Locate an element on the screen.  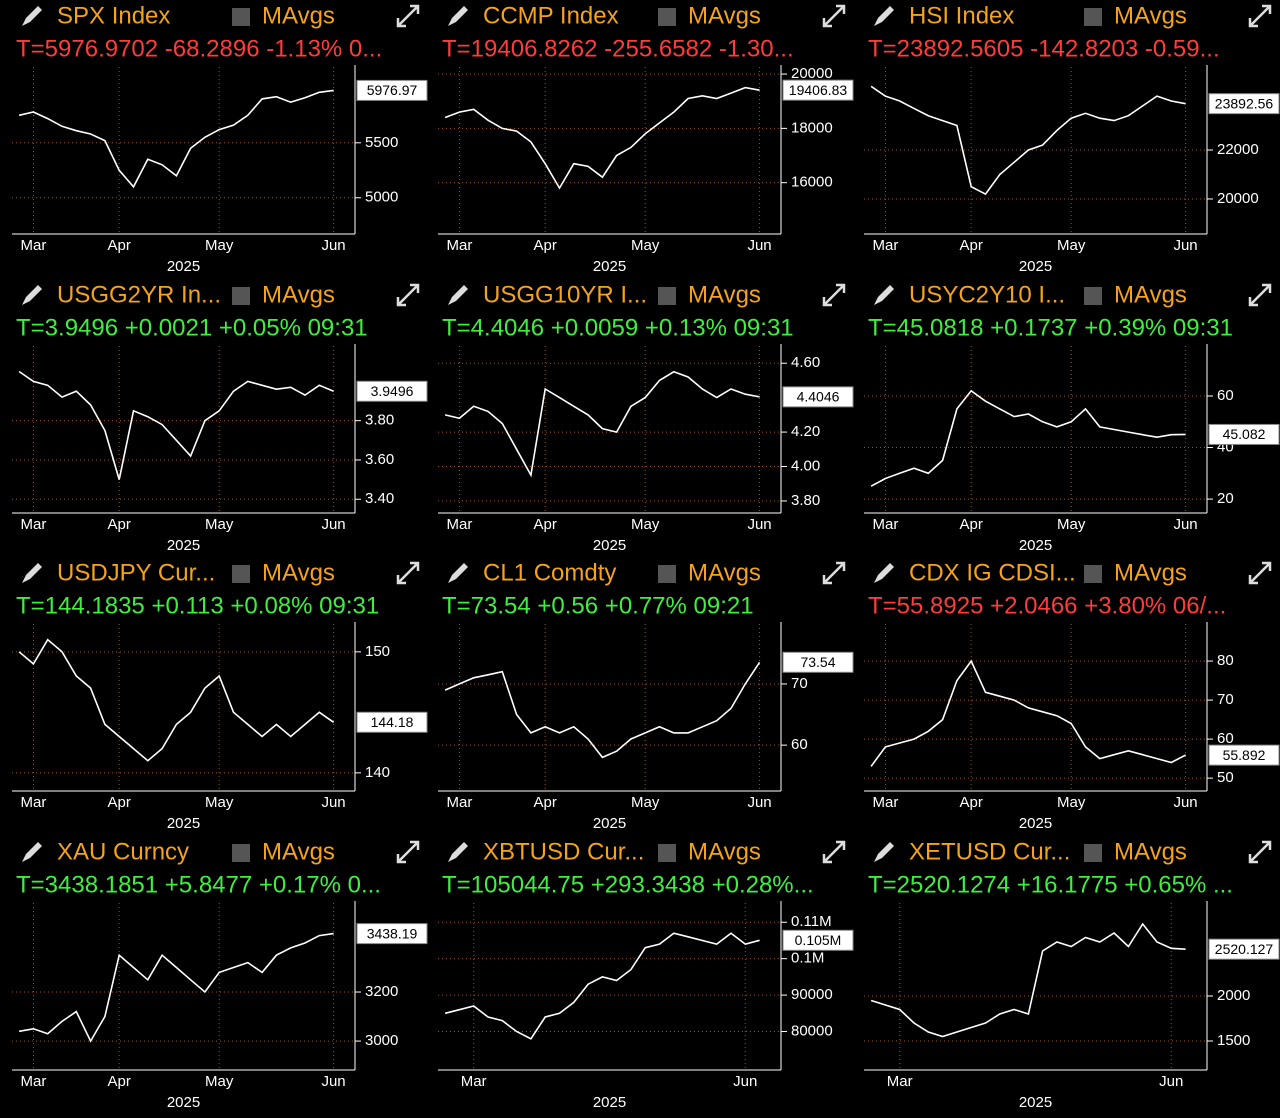
y-tick-label: 140 is located at coordinates (377, 772).